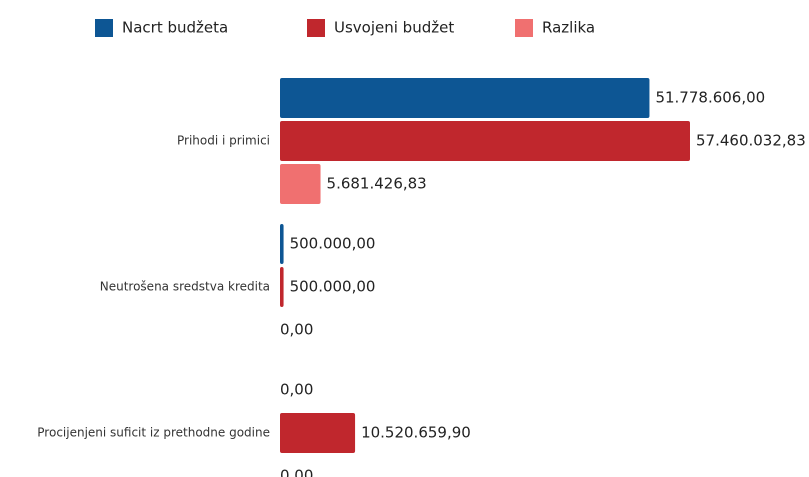 The width and height of the screenshot is (809, 477). What do you see at coordinates (185, 287) in the screenshot?
I see `category-label: Neutrošena sredstva kredita` at bounding box center [185, 287].